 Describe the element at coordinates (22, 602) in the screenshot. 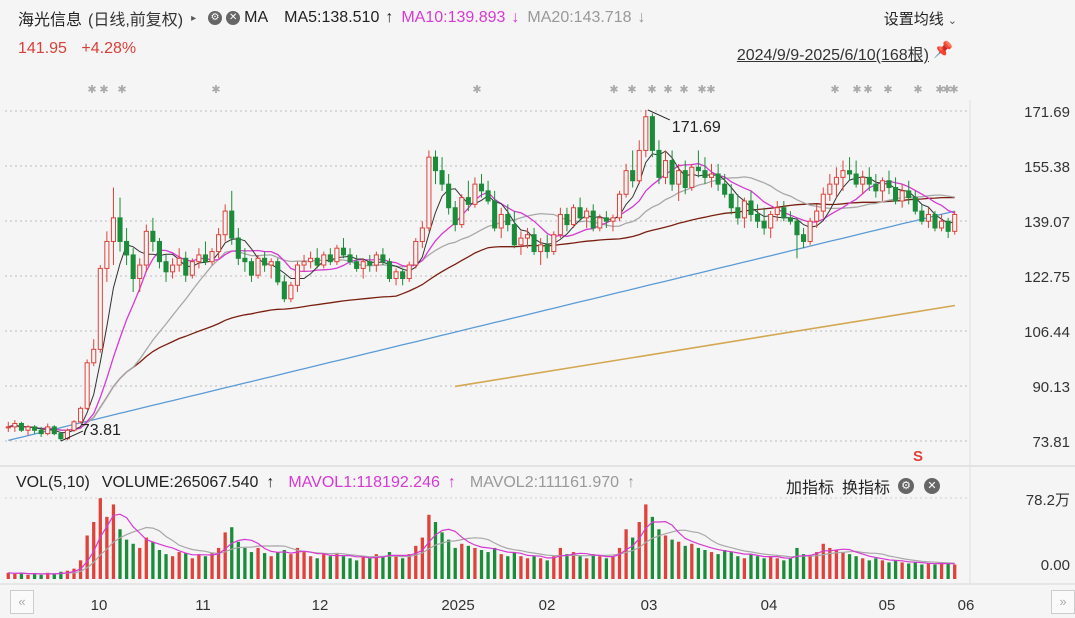

I see `scroll-left-icon: «` at that location.